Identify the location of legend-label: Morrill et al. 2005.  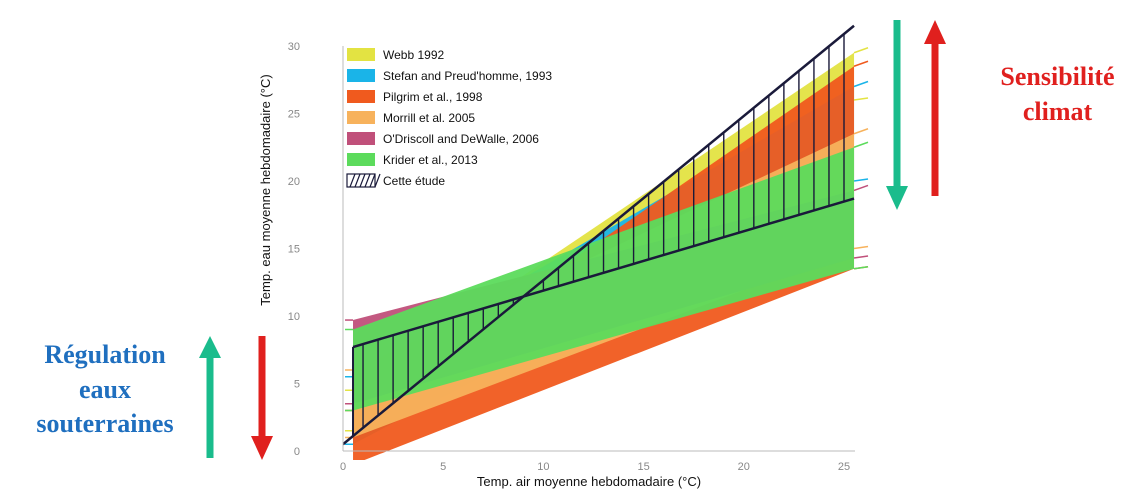
(429, 118).